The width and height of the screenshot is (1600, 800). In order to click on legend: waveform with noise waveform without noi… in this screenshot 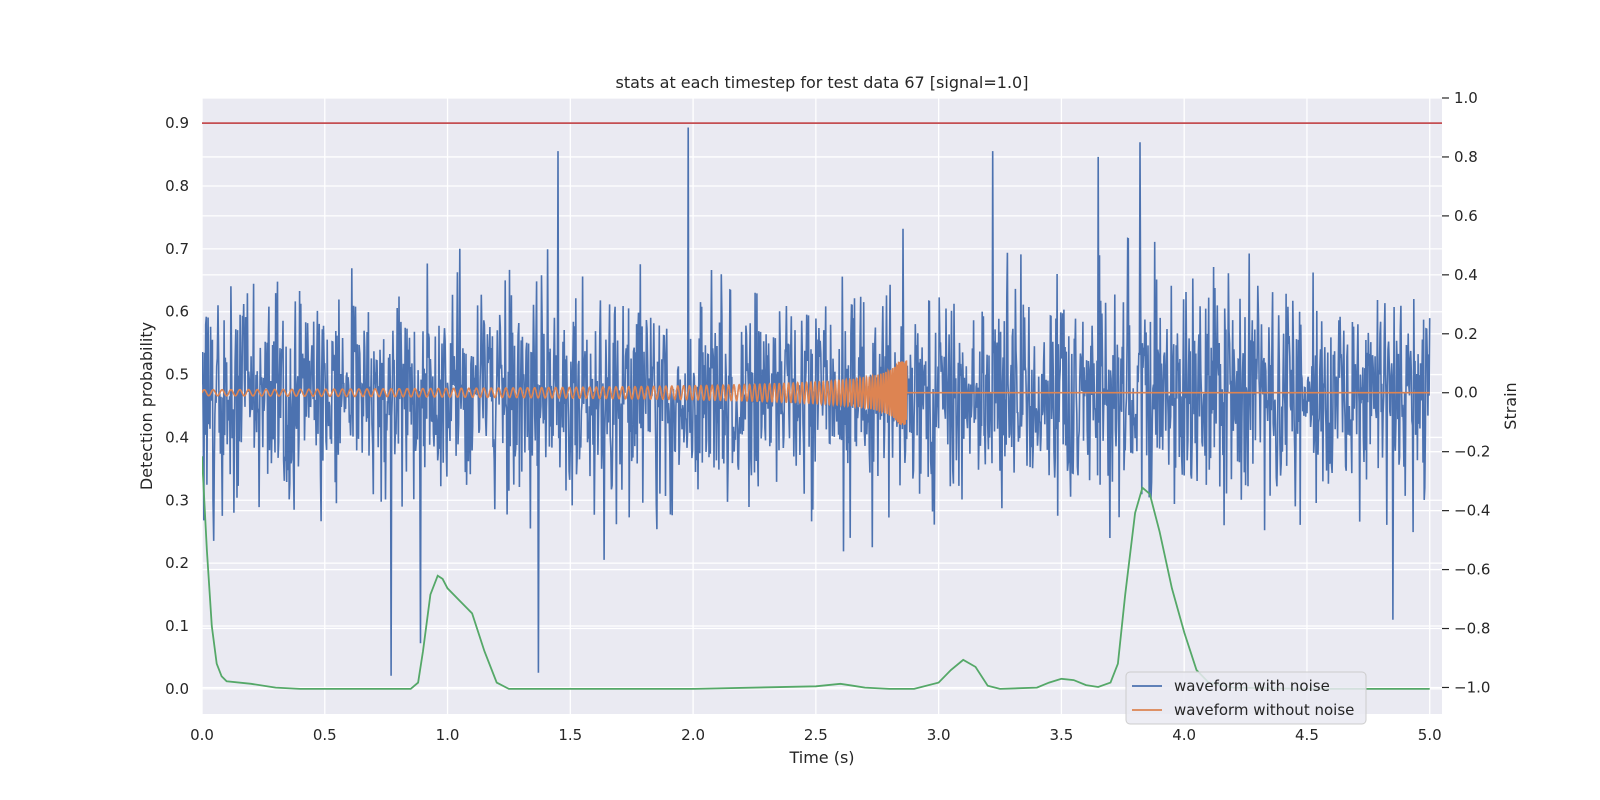, I will do `click(1246, 698)`.